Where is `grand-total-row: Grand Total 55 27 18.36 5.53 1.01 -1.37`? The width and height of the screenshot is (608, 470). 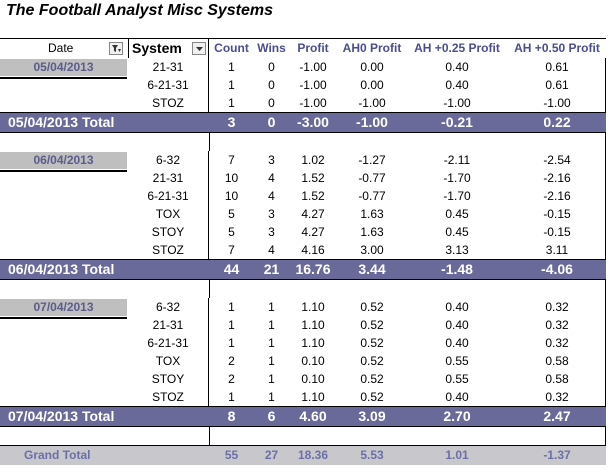 grand-total-row: Grand Total 55 27 18.36 5.53 1.01 -1.37 is located at coordinates (303, 455).